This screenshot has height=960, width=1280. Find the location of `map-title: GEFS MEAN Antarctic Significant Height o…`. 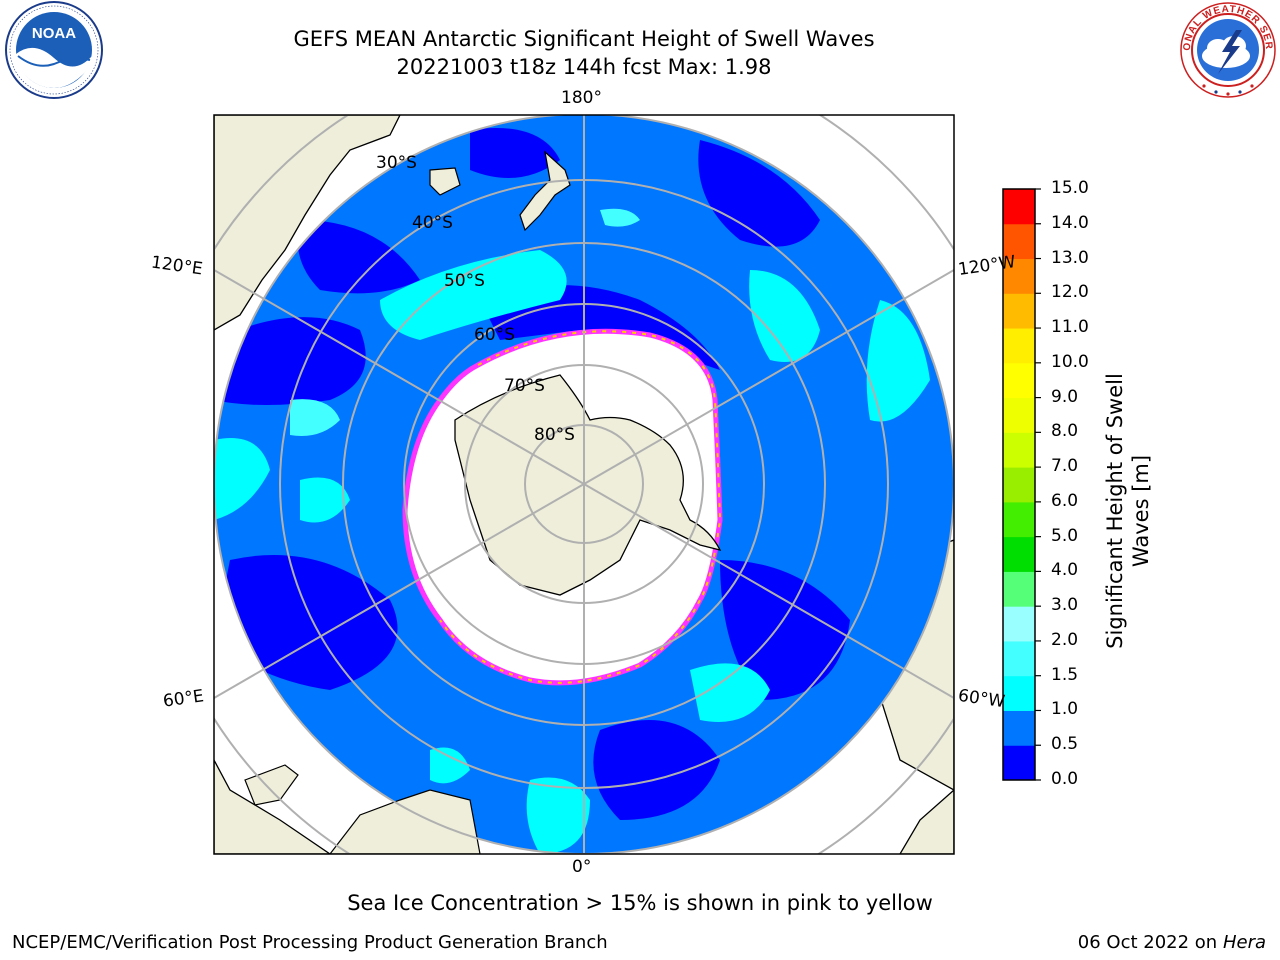

map-title: GEFS MEAN Antarctic Significant Height o… is located at coordinates (584, 39).